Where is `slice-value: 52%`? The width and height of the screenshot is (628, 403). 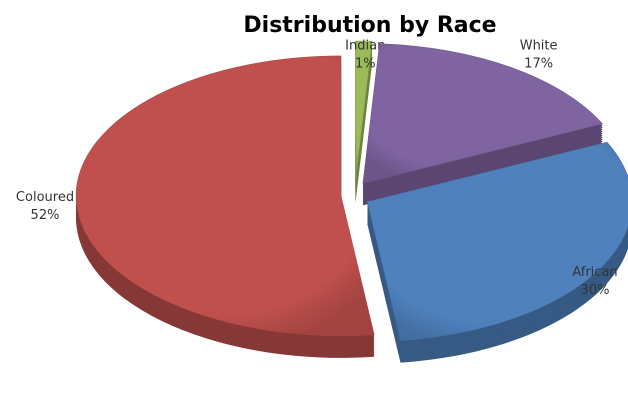 slice-value: 52% is located at coordinates (45, 215).